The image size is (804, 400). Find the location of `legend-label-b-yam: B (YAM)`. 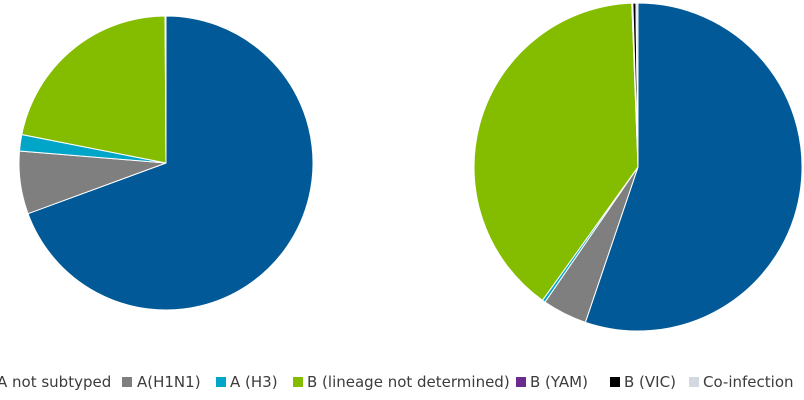

legend-label-b-yam: B (YAM) is located at coordinates (559, 382).